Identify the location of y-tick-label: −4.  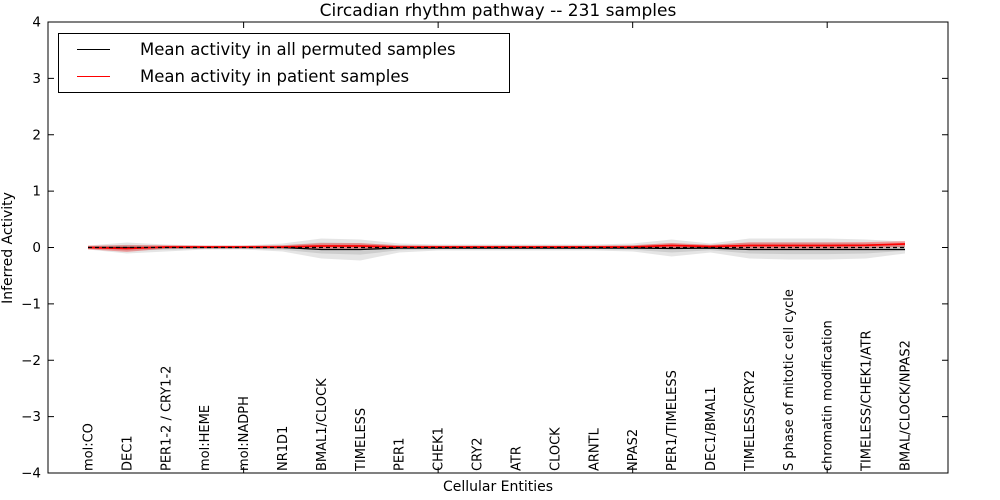
(31, 474).